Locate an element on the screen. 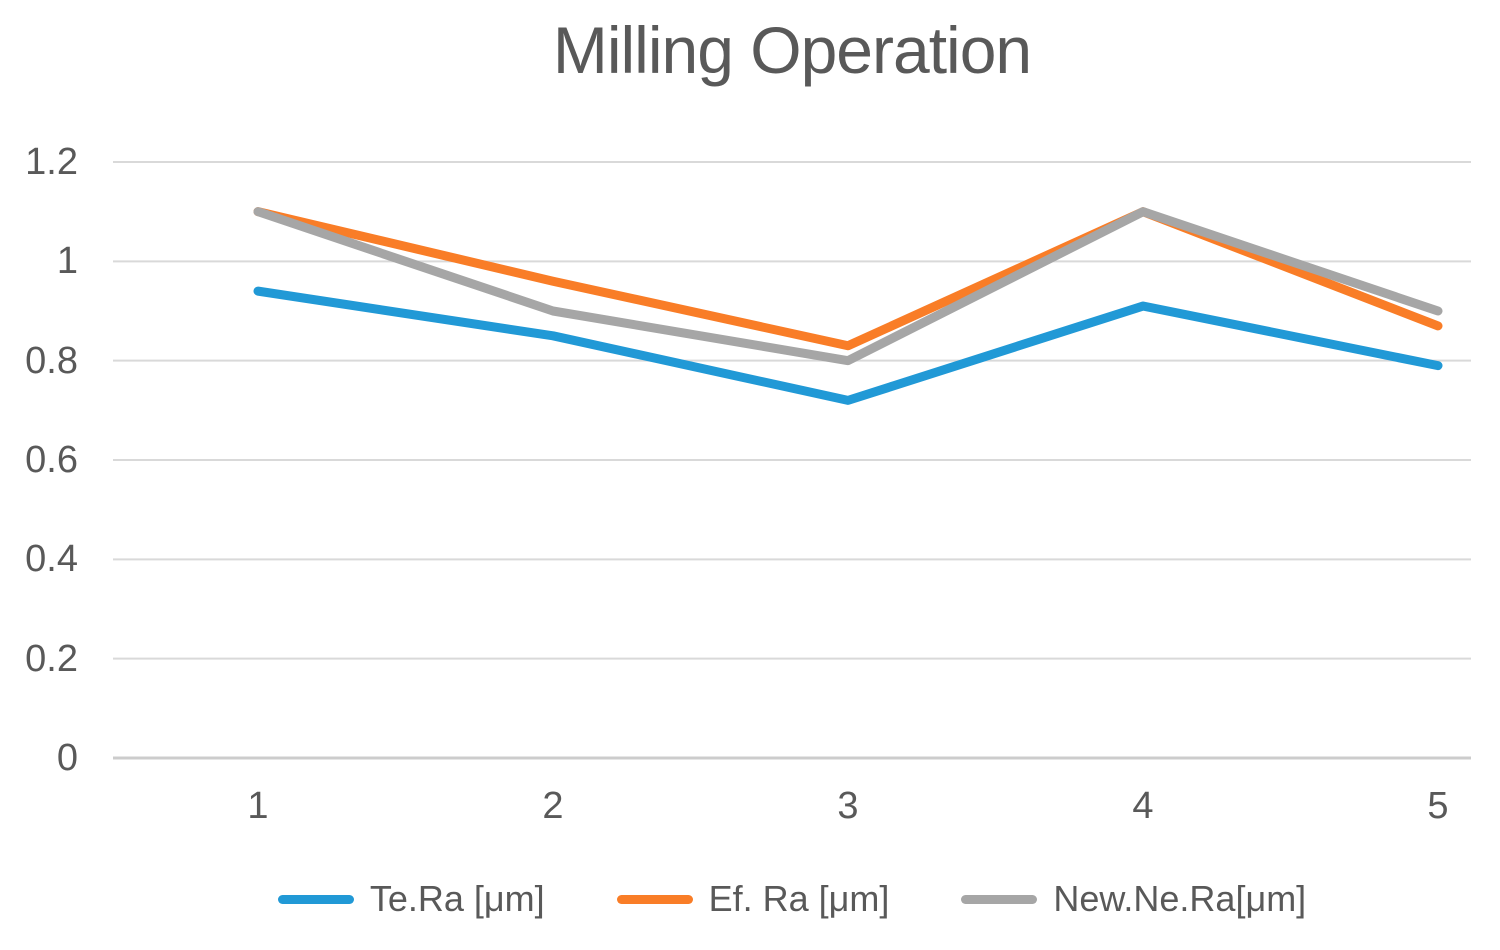 The image size is (1500, 950). y-tick-label: 0.8 is located at coordinates (51, 360).